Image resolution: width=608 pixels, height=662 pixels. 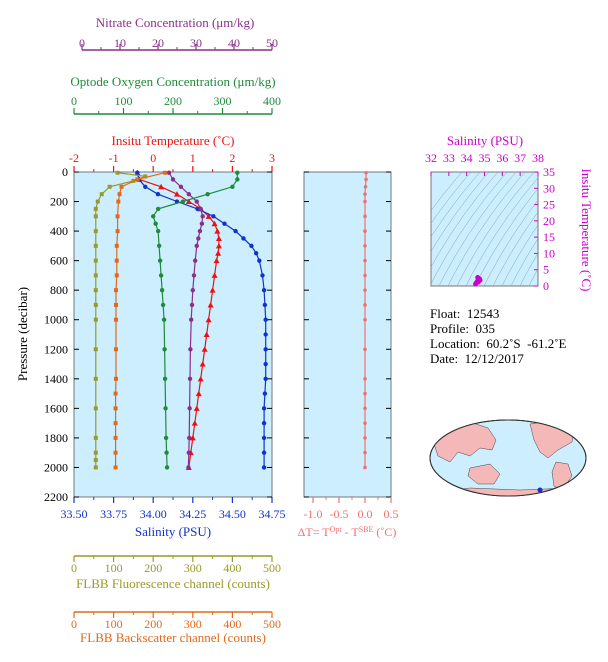 I want to click on fluorescence-tick-label: 300, so click(x=193, y=568).